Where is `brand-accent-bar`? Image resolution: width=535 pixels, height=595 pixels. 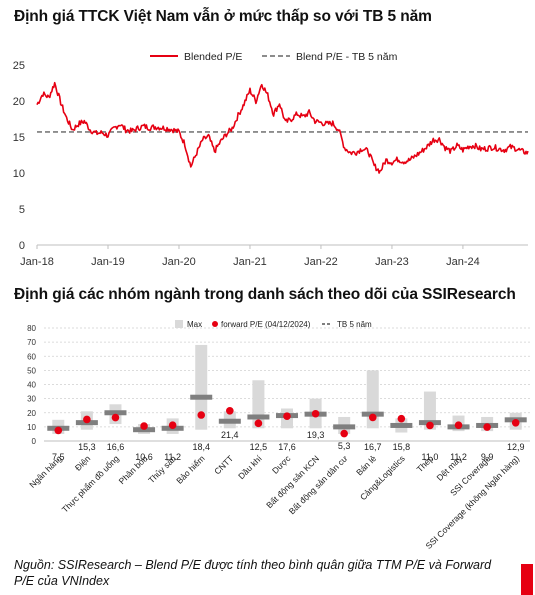
brand-accent-bar is located at coordinates (527, 579).